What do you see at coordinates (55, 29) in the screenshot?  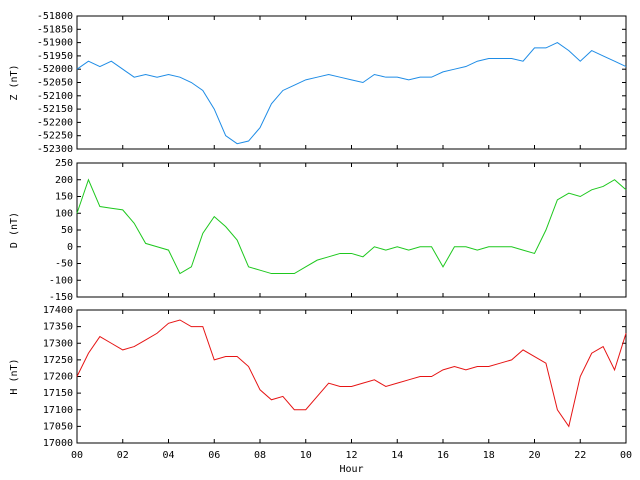 I see `y-tick-label: -51850` at bounding box center [55, 29].